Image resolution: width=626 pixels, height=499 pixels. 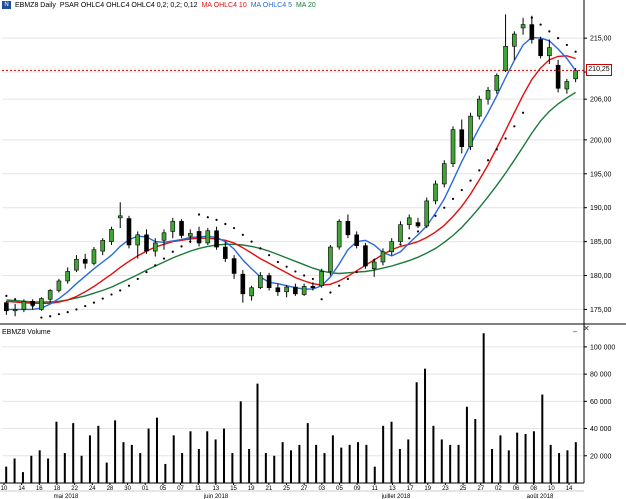 I want to click on date-tick-label: 08, so click(x=533, y=489).